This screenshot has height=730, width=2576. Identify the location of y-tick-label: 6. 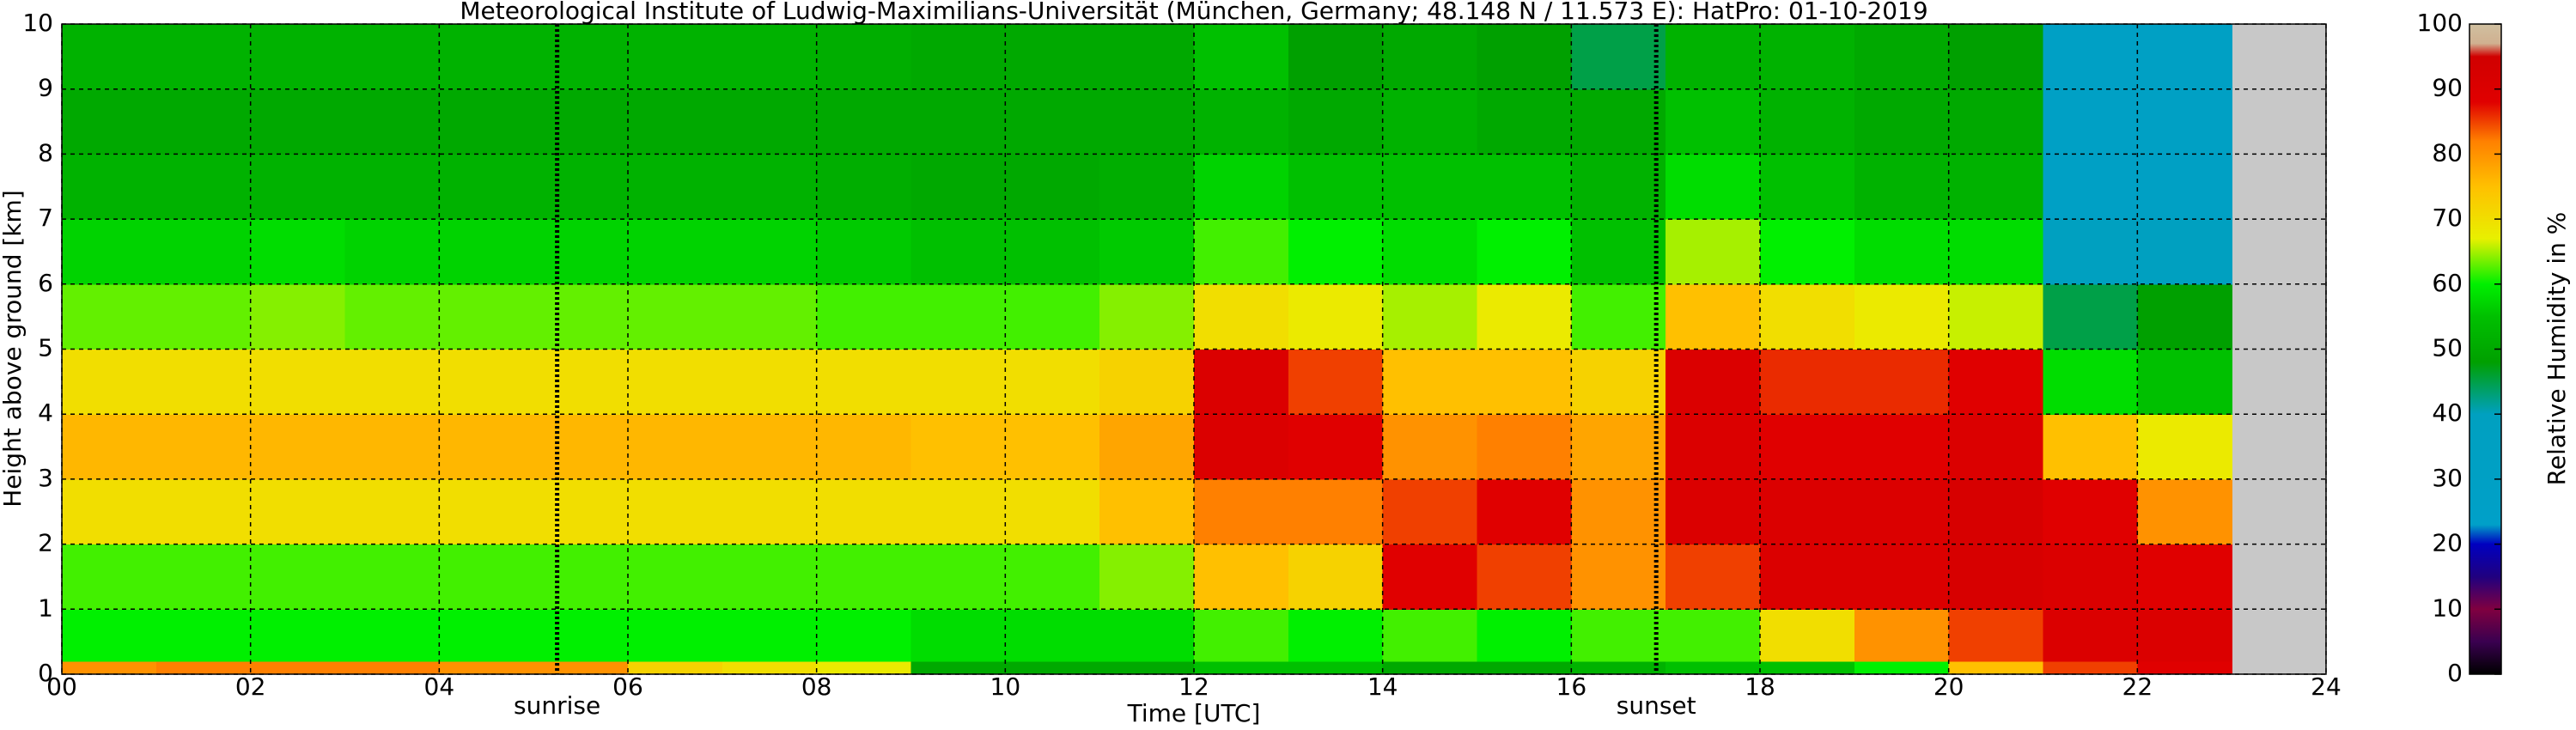
(45, 283).